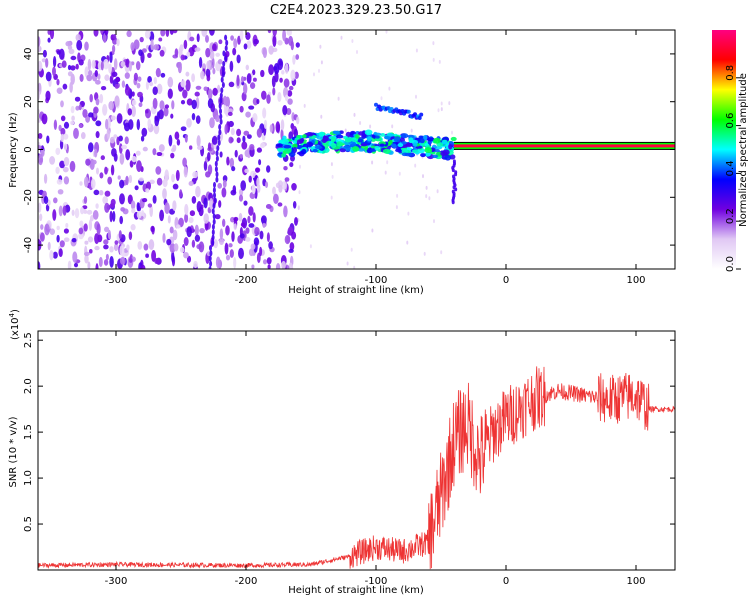 The image size is (750, 600). Describe the element at coordinates (246, 581) in the screenshot. I see `x-tick-label: -200` at that location.